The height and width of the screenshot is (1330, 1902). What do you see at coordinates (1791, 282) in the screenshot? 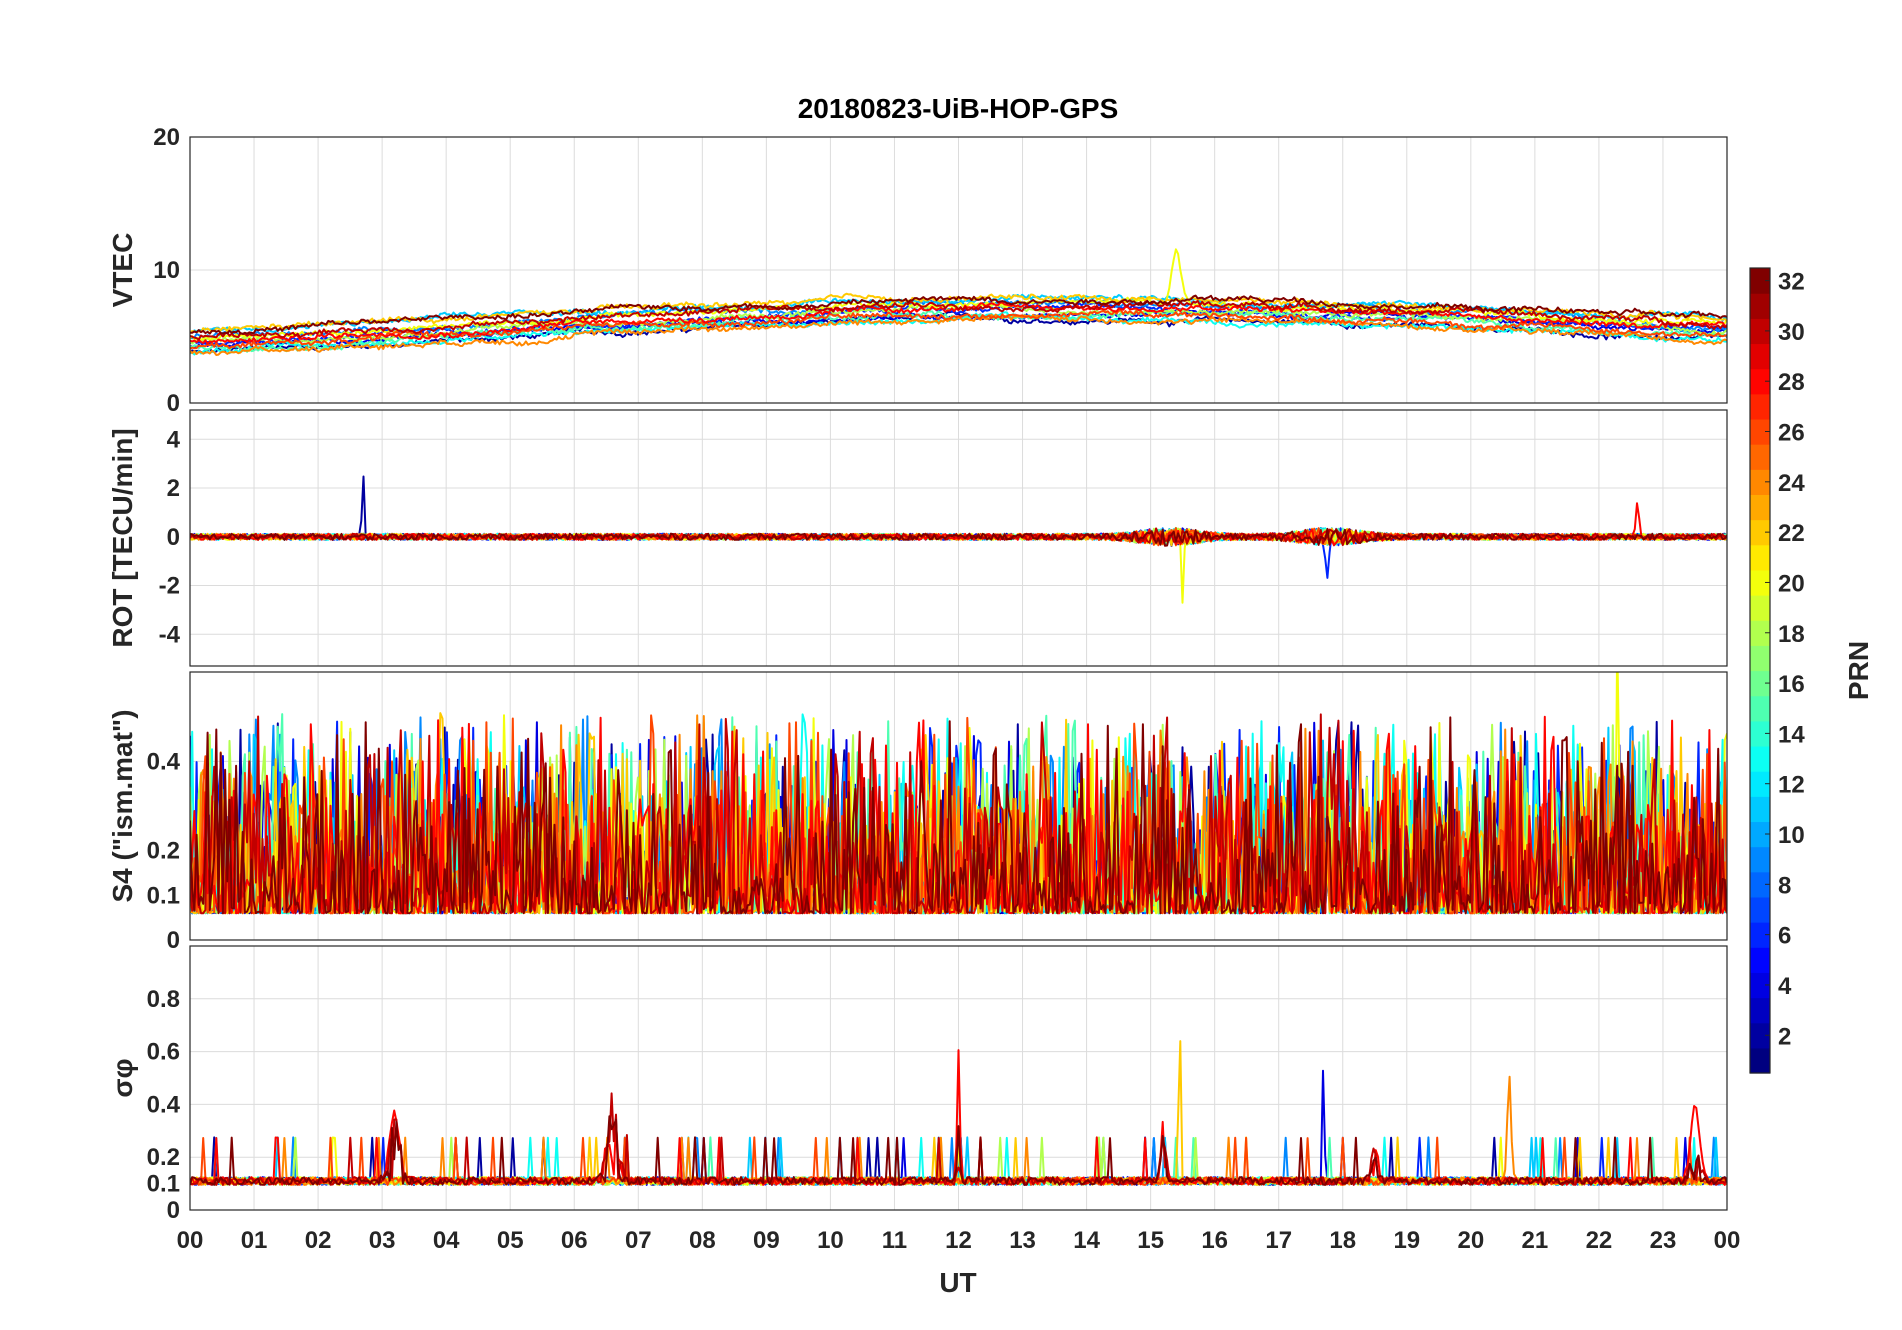
I see `colorbar-tick-label: 32` at bounding box center [1791, 282].